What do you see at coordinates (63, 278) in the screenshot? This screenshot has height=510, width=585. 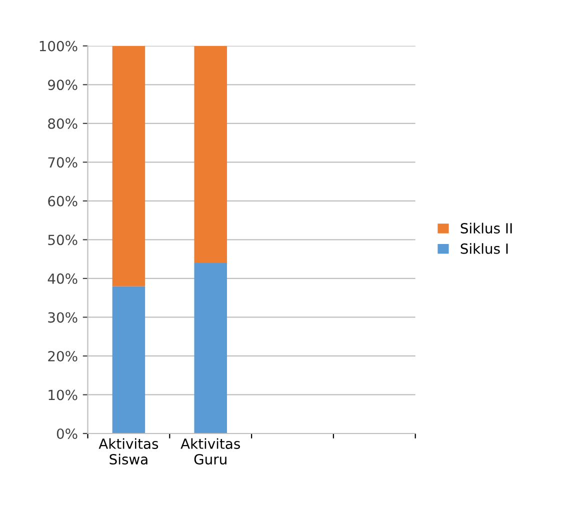 I see `y-tick-label: 40%` at bounding box center [63, 278].